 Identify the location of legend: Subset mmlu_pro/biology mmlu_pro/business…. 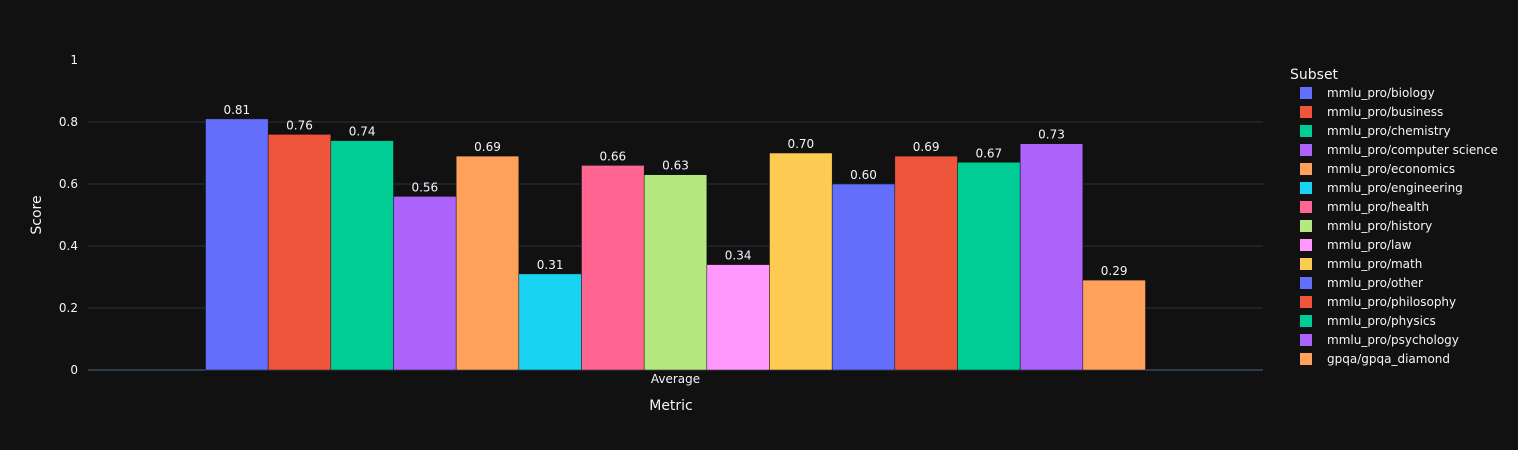
(1394, 216).